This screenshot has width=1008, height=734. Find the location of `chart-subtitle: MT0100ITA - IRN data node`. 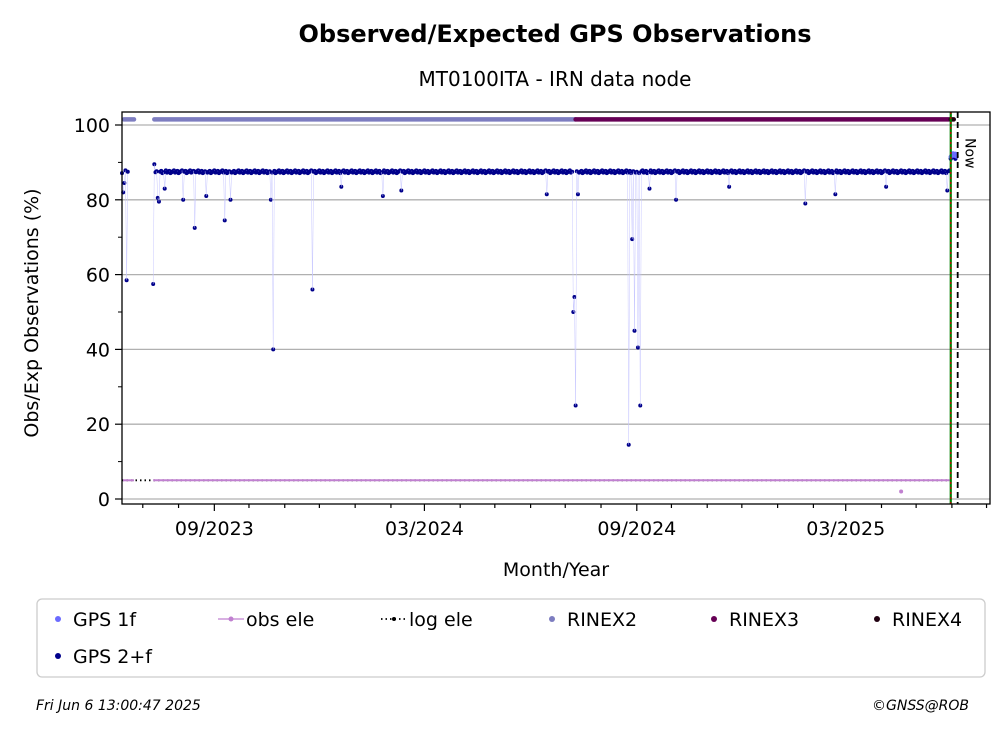

chart-subtitle: MT0100ITA - IRN data node is located at coordinates (555, 79).